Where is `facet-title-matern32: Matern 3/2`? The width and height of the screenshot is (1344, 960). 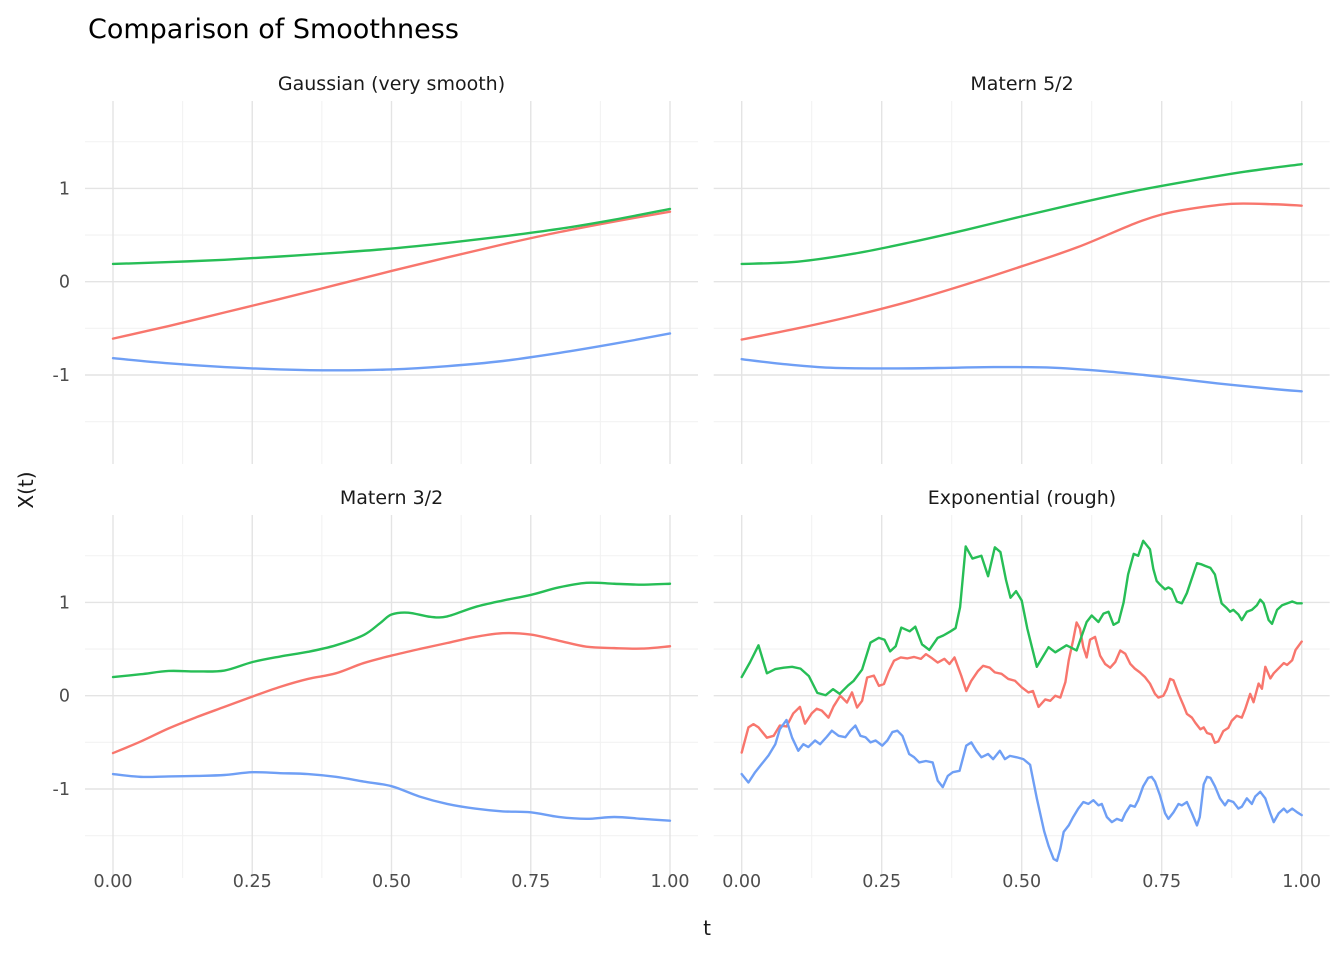
facet-title-matern32: Matern 3/2 is located at coordinates (391, 498).